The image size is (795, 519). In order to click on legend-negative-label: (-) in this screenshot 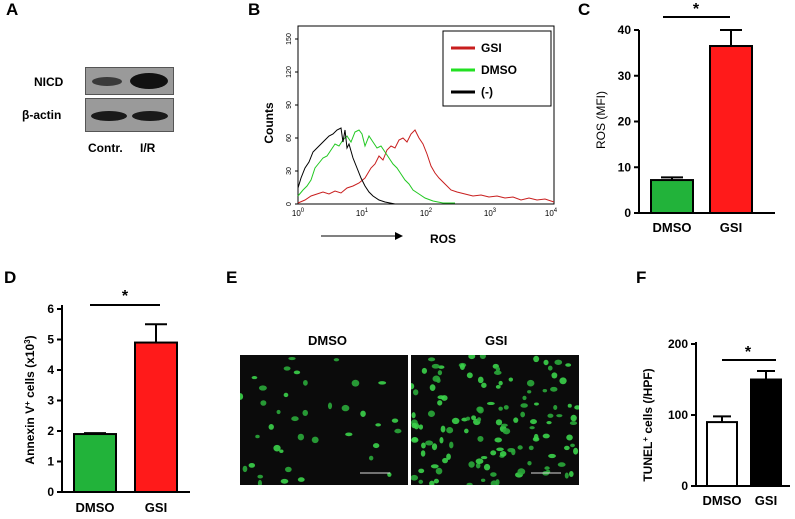, I will do `click(487, 92)`.